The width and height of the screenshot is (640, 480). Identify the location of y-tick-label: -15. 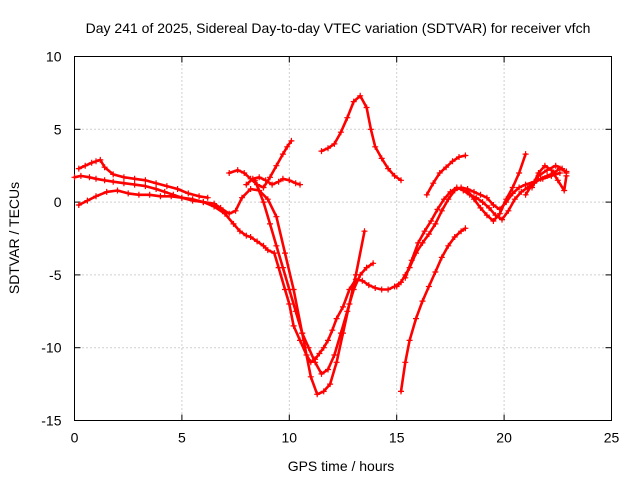
(51, 421).